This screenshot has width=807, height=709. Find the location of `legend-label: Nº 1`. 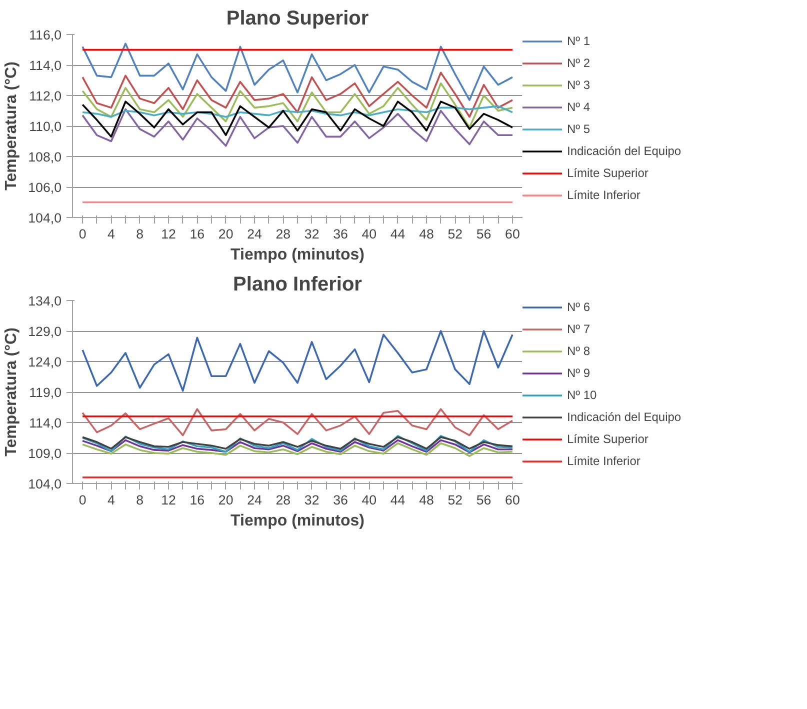

legend-label: Nº 1 is located at coordinates (578, 41).